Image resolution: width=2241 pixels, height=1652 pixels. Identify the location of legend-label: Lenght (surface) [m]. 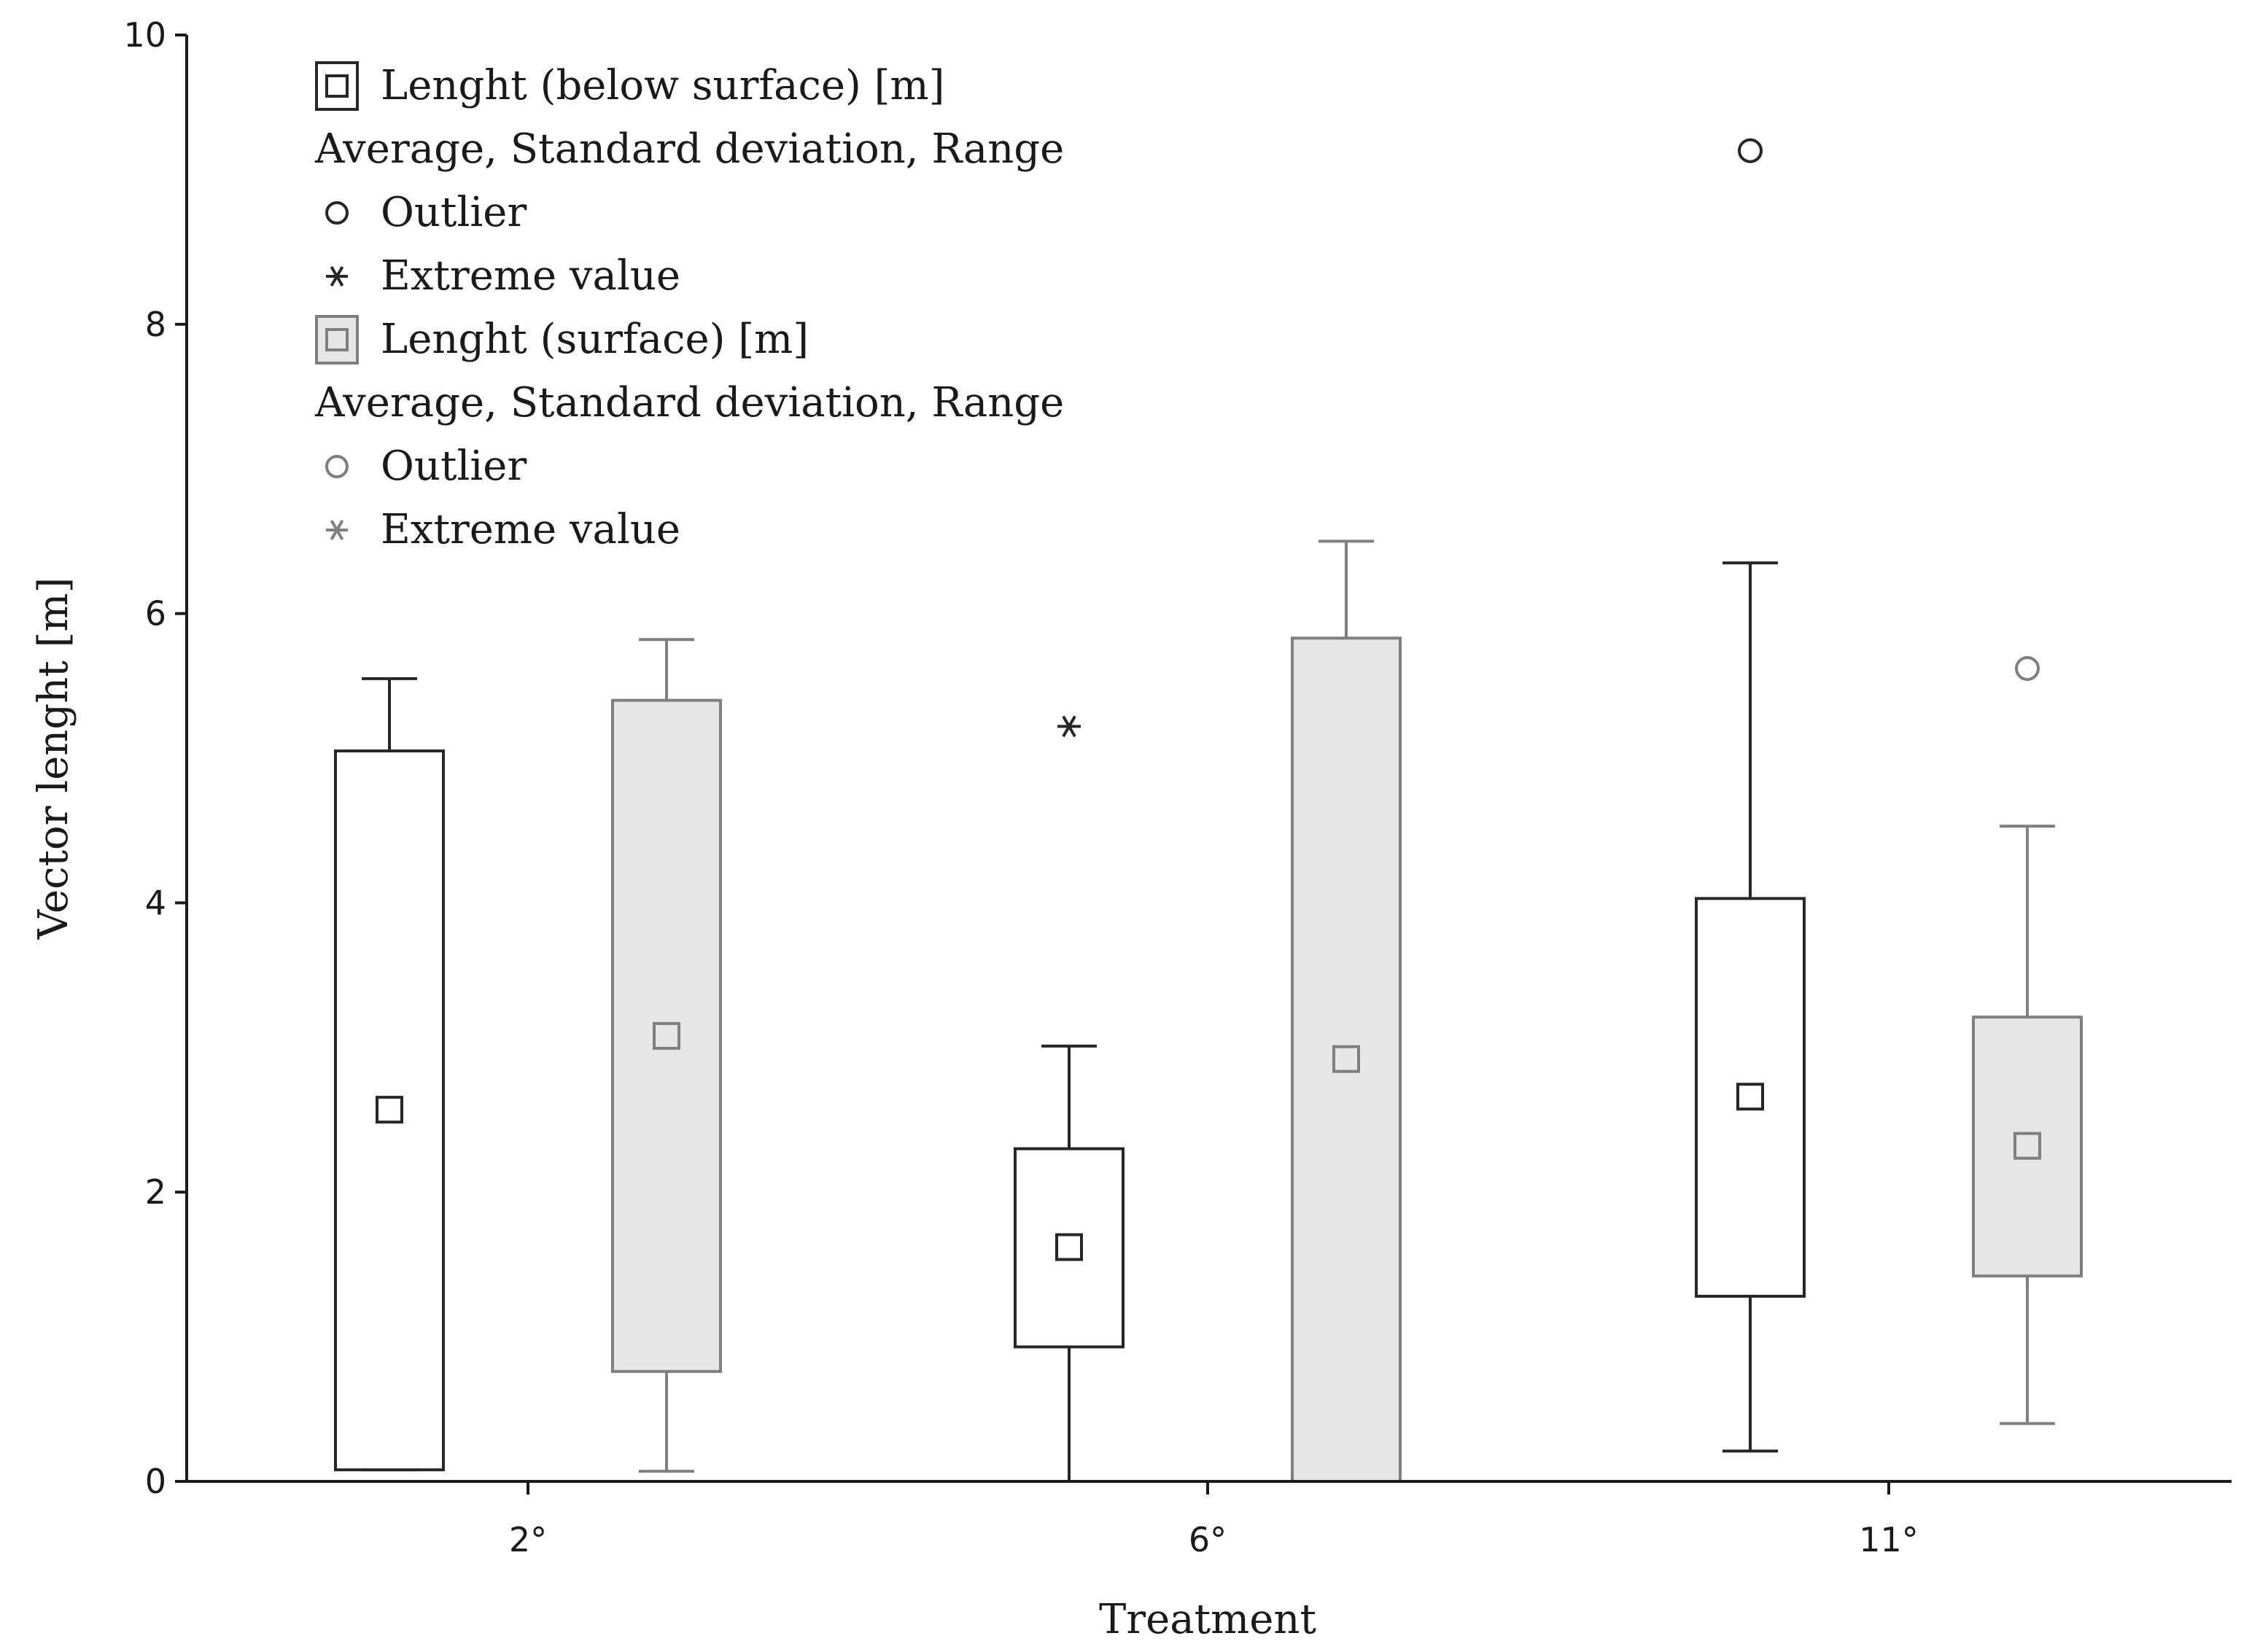
(595, 339).